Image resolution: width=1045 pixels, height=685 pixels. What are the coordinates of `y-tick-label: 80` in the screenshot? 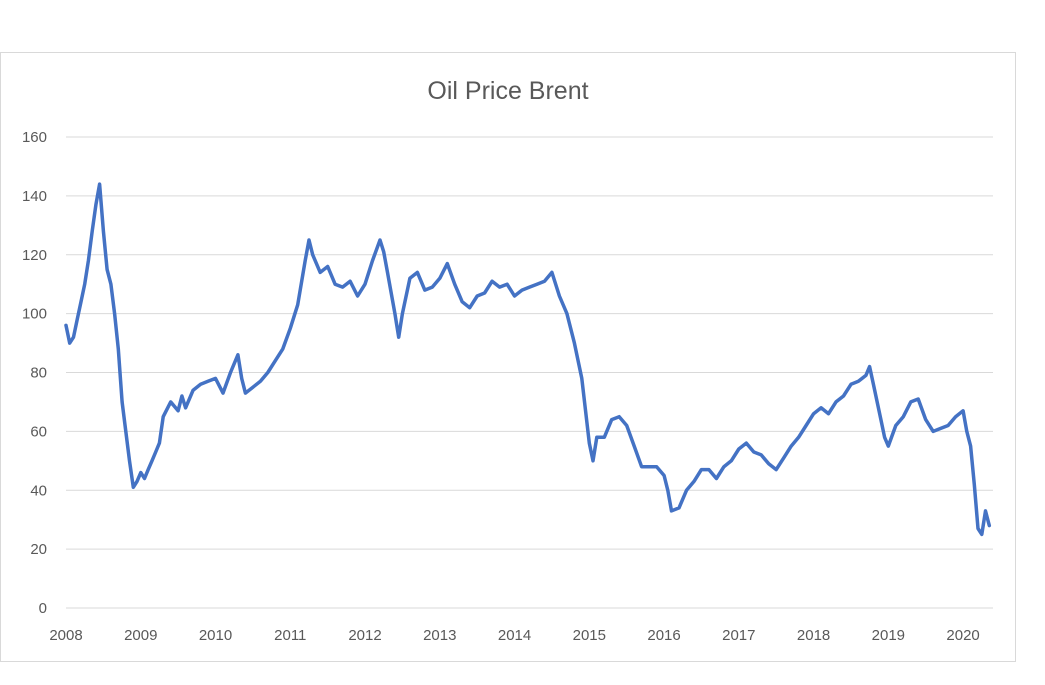 It's located at (38, 373).